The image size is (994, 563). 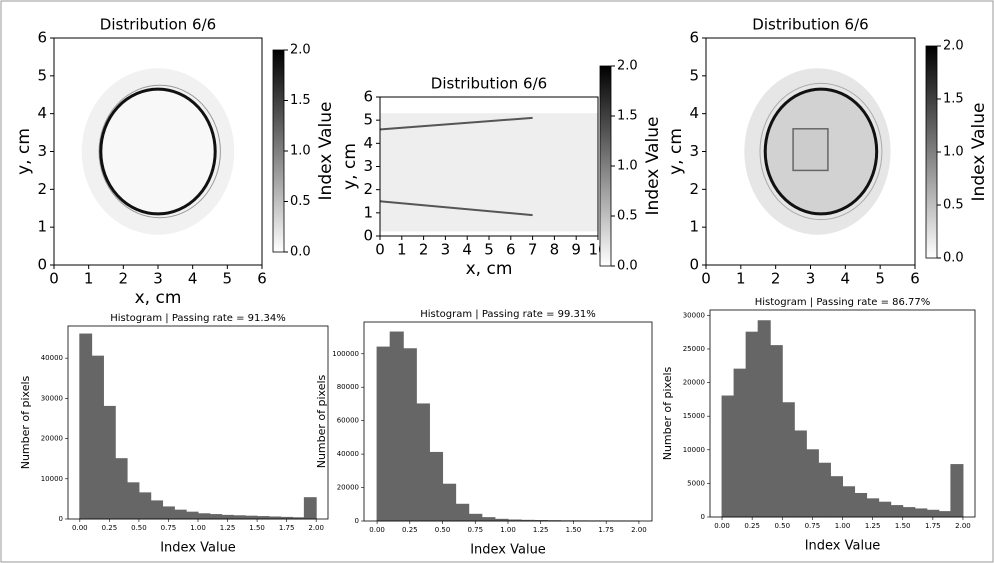 I want to click on chart-title: Histogram | Passing rate = 99.31%, so click(x=508, y=314).